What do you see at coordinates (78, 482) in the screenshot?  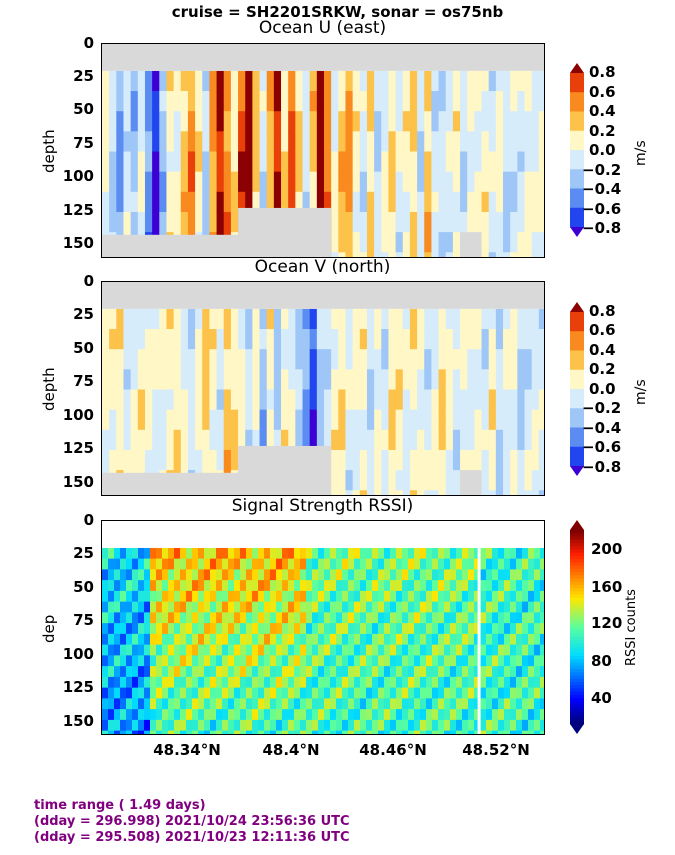 I see `panel-v-ytick-150: 150` at bounding box center [78, 482].